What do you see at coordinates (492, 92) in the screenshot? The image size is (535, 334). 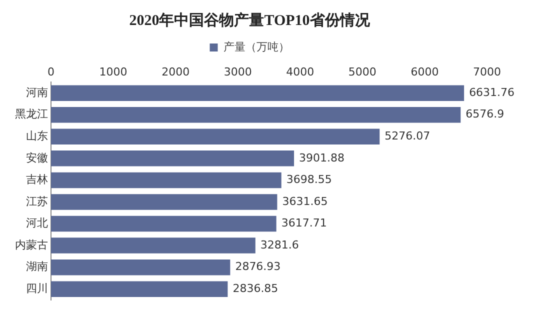 I see `data-label: 6631.76` at bounding box center [492, 92].